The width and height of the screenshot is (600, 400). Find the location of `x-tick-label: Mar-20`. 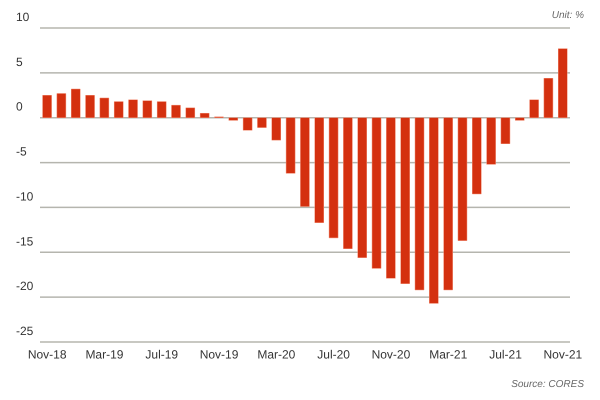

x-tick-label: Mar-20 is located at coordinates (276, 355).